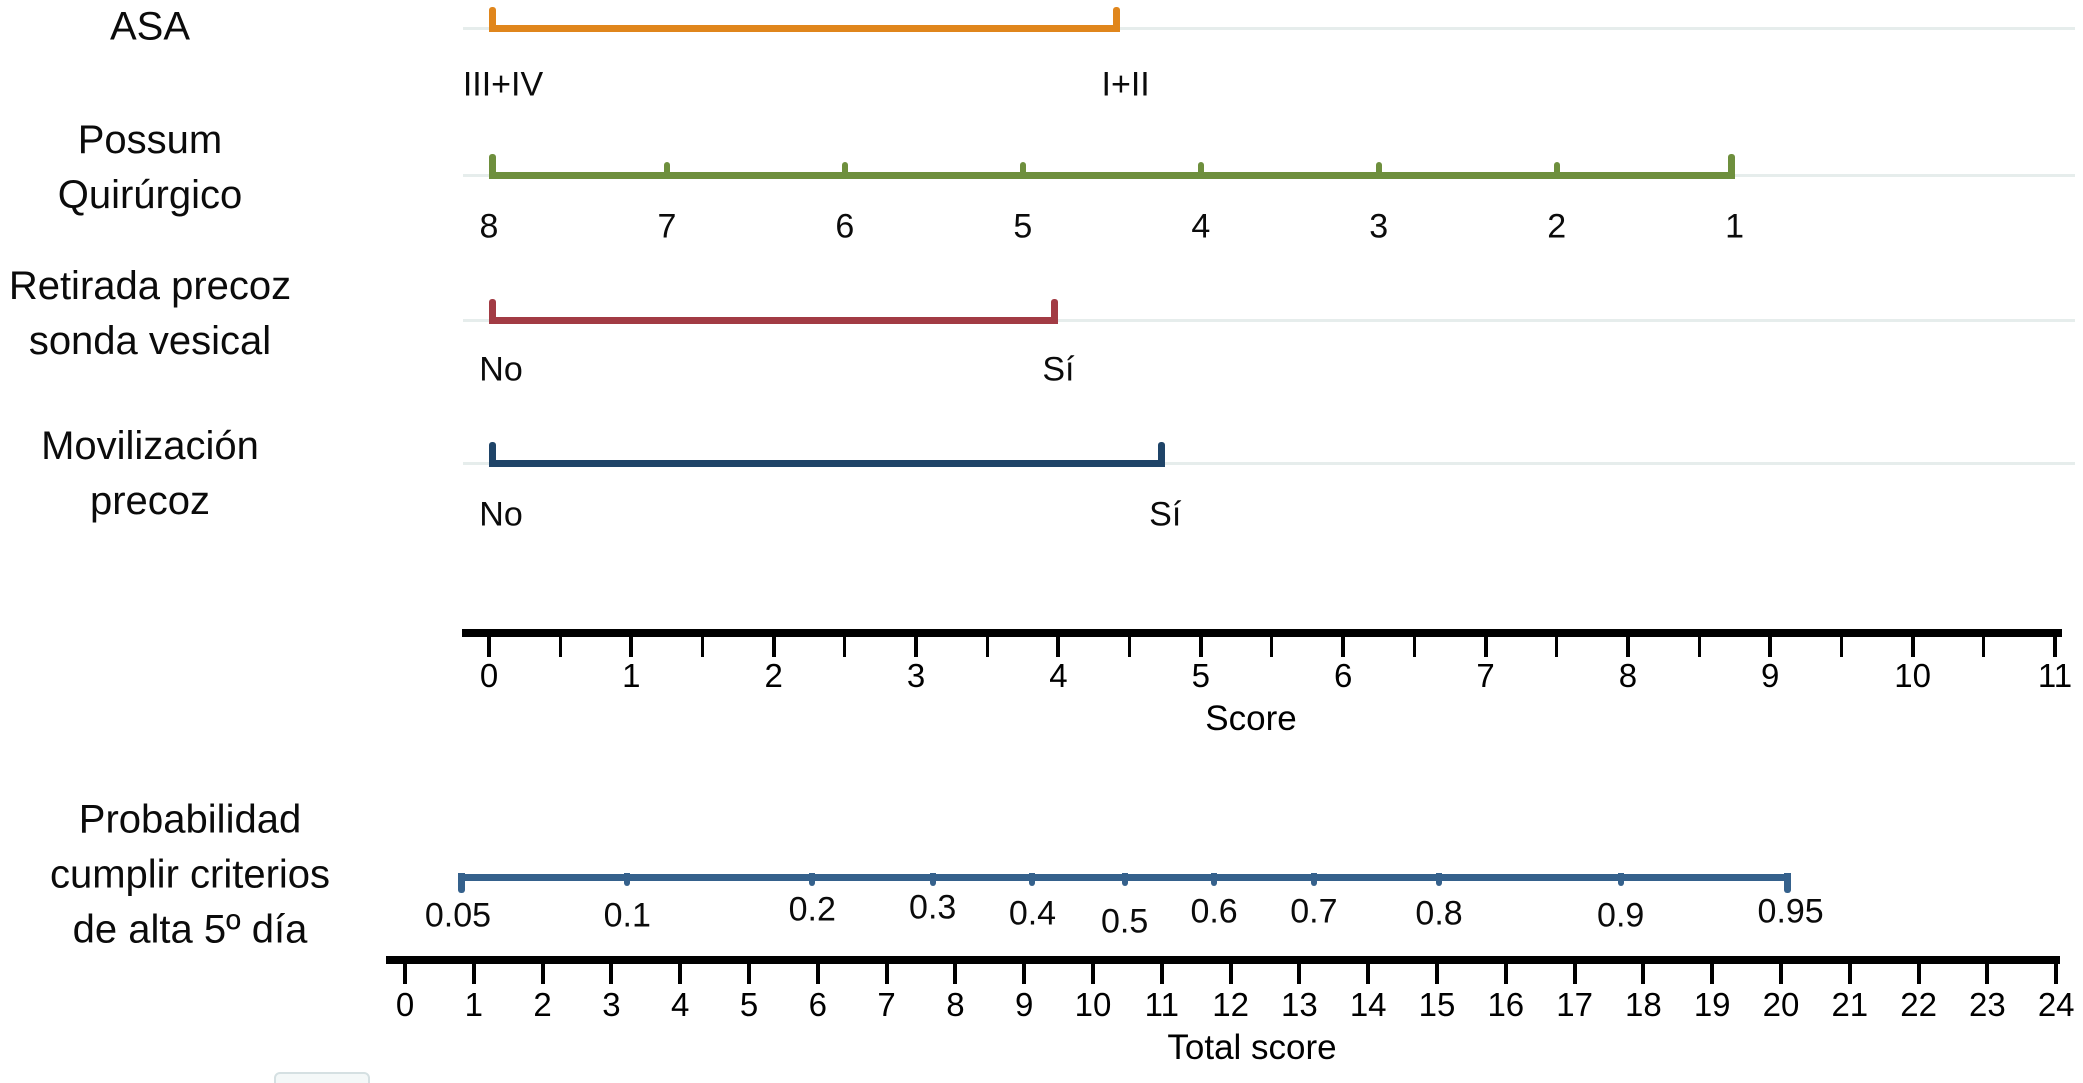 The image size is (2083, 1083). I want to click on row-value-label: 8, so click(489, 226).